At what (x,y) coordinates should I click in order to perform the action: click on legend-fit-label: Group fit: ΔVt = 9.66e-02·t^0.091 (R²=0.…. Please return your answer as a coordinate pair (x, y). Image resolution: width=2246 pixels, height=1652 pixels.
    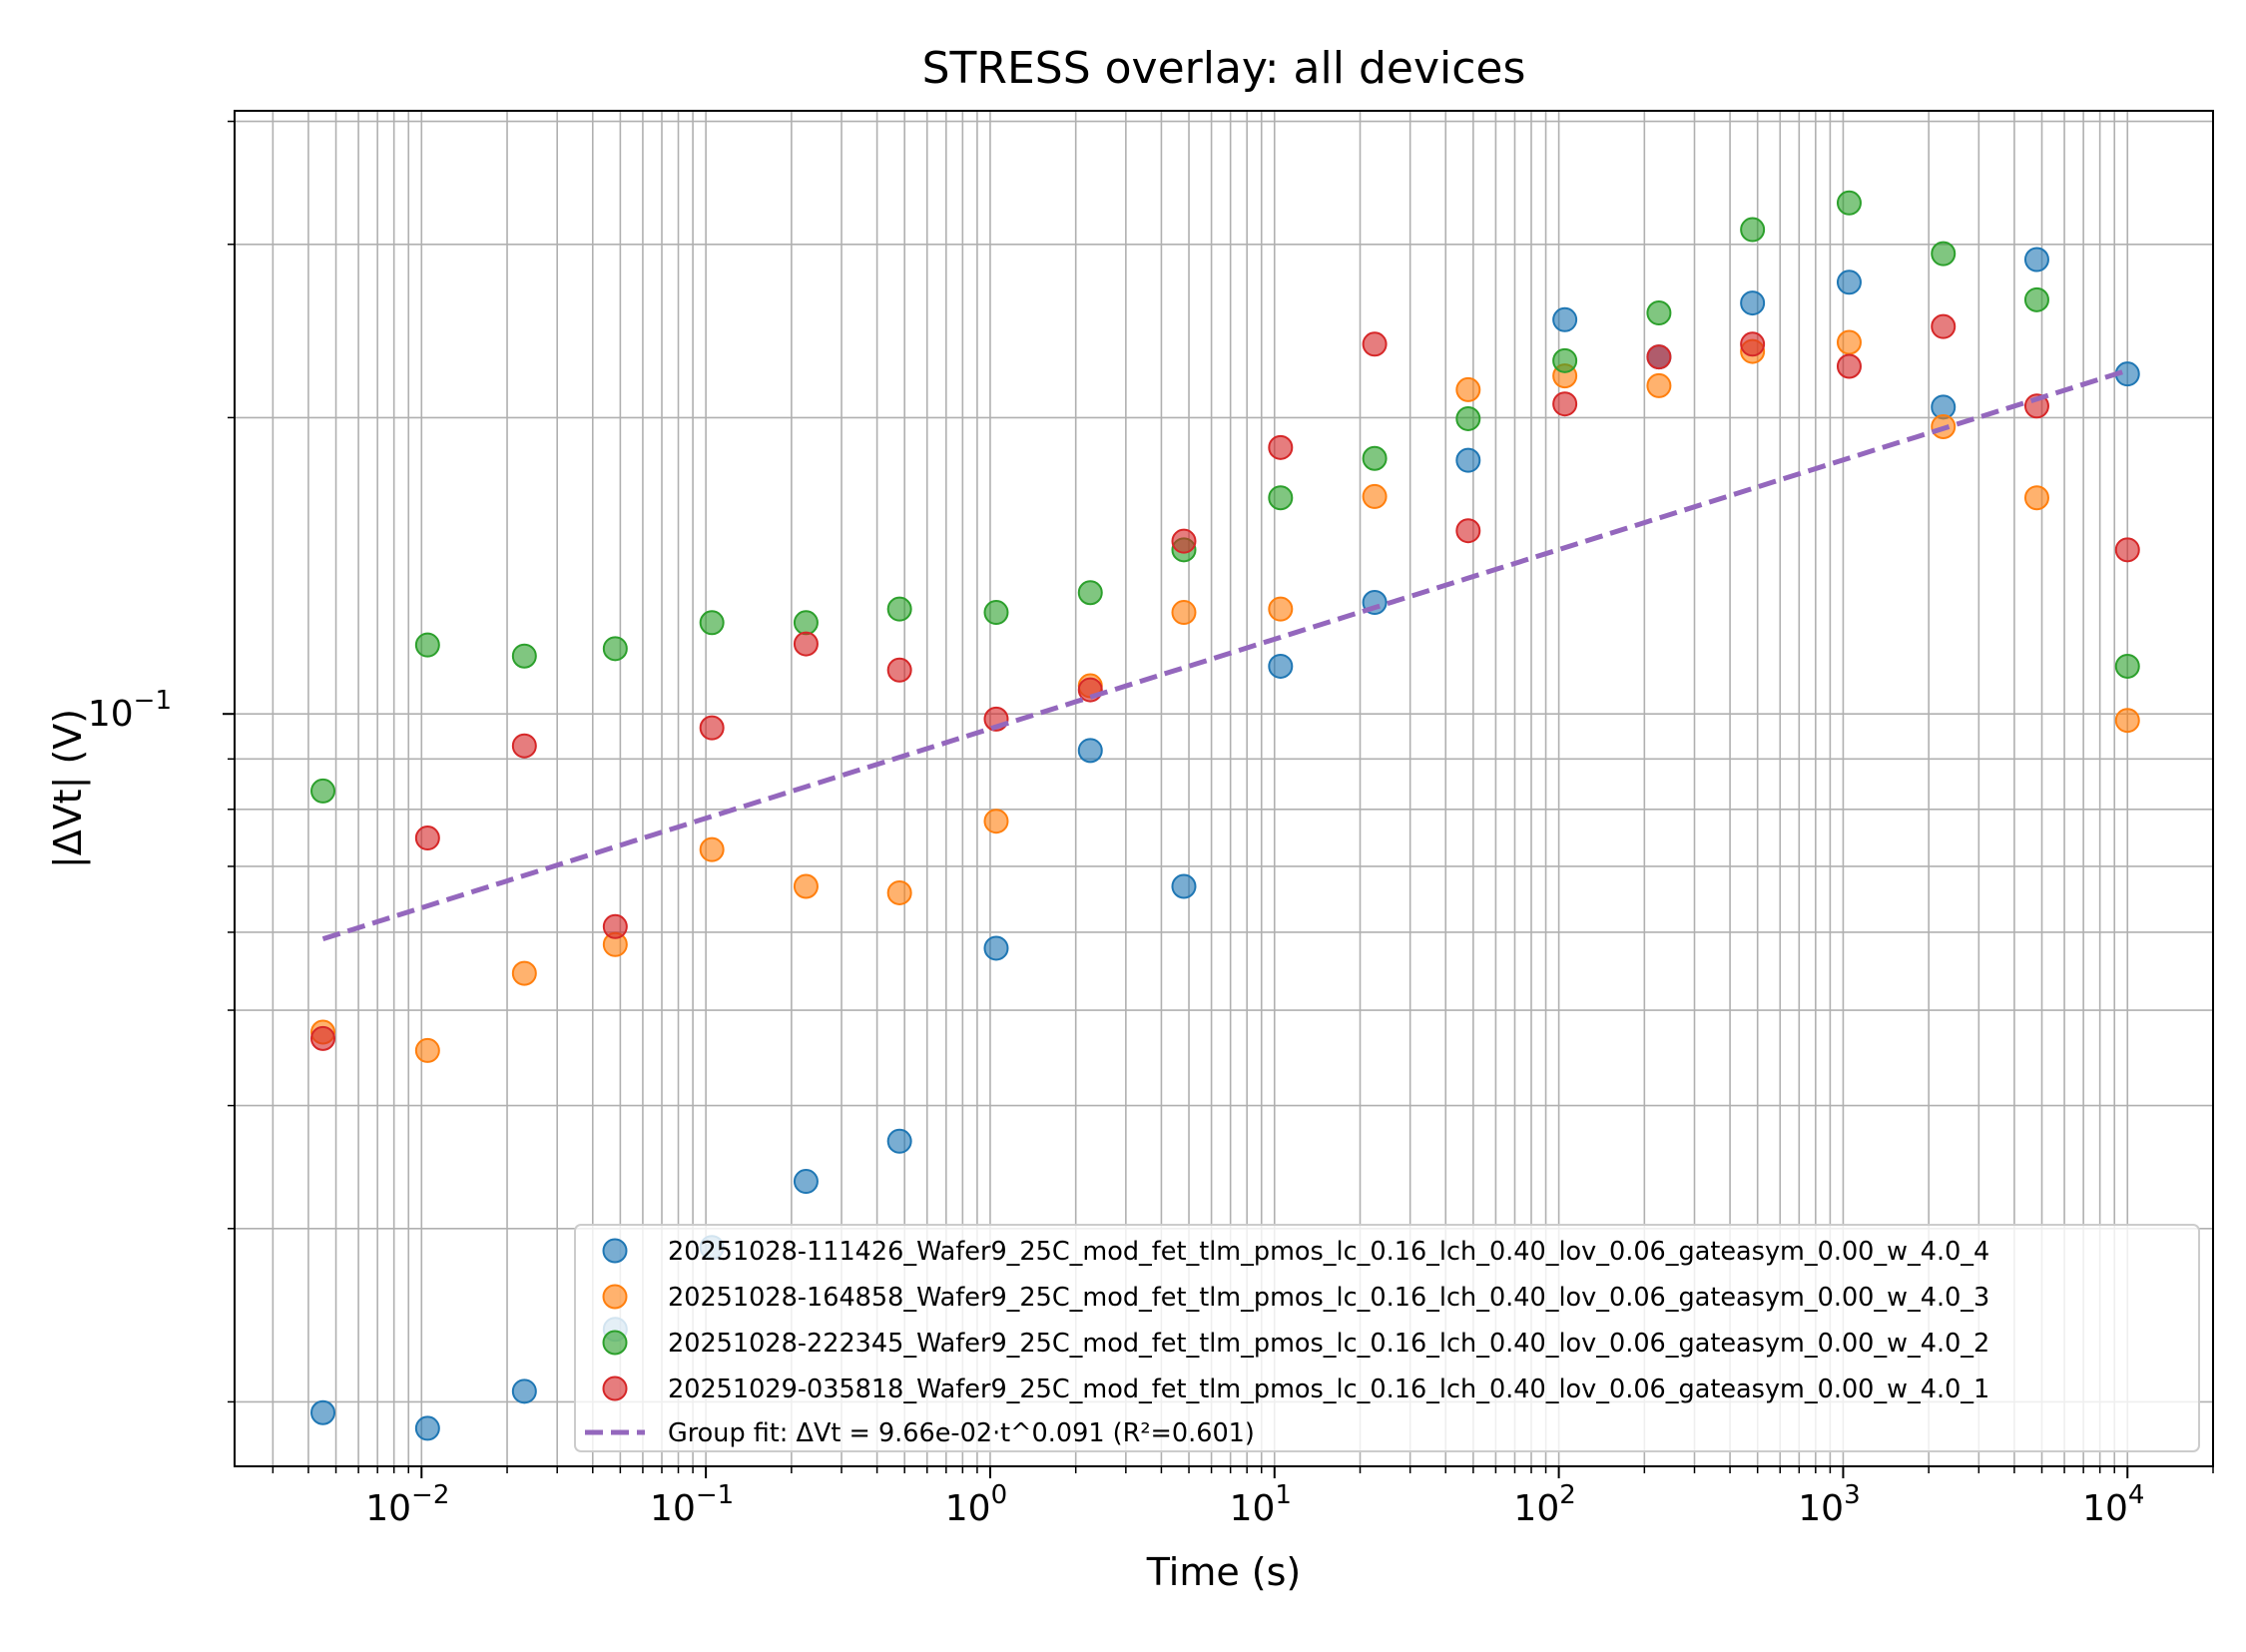
    Looking at the image, I should click on (962, 1433).